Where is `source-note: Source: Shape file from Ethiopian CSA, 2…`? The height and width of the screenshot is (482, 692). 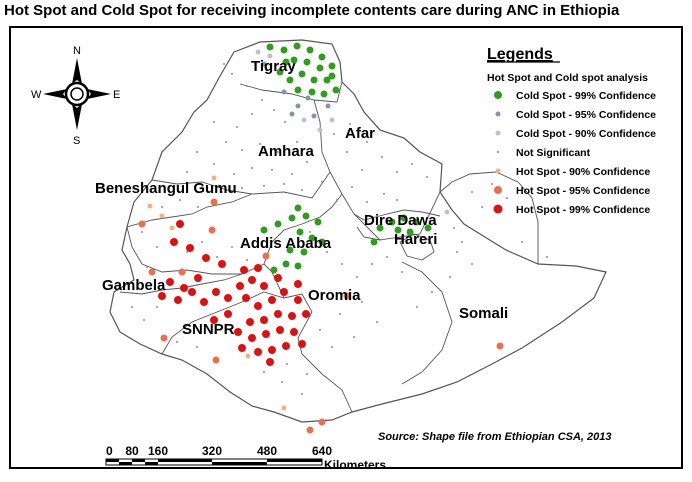 source-note: Source: Shape file from Ethiopian CSA, 2… is located at coordinates (495, 437).